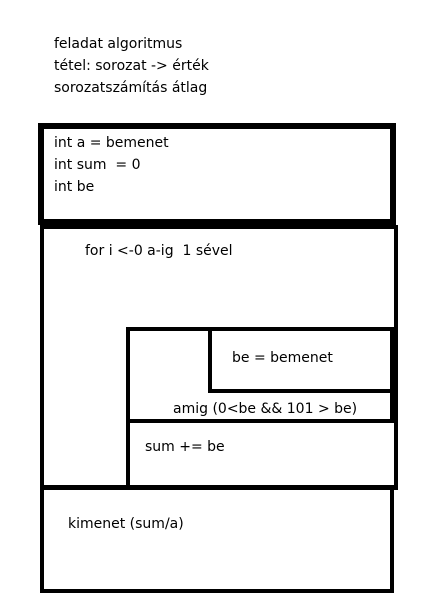 This screenshot has width=424, height=603. I want to click on header-line-1: feladat algoritmus, so click(118, 44).